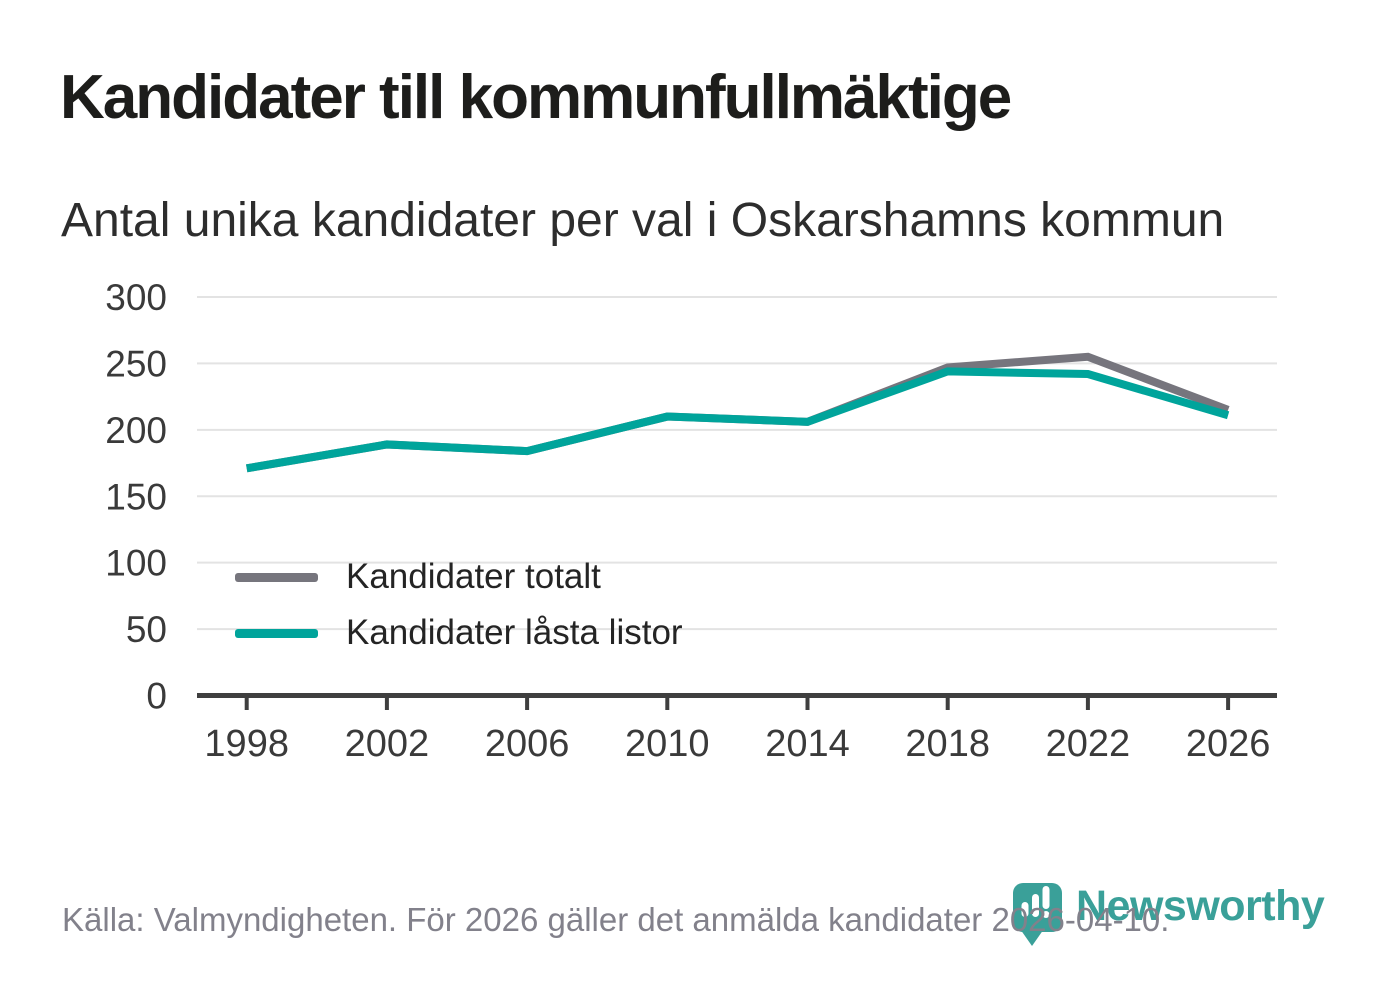 This screenshot has height=999, width=1382. Describe the element at coordinates (136, 297) in the screenshot. I see `y-axis-tick-label: 300` at that location.